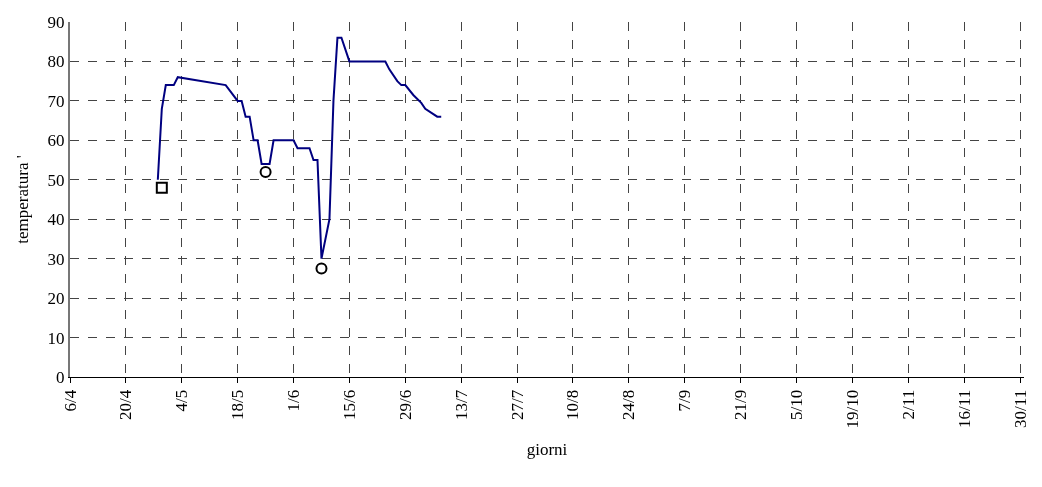 This screenshot has width=1042, height=487. What do you see at coordinates (629, 405) in the screenshot?
I see `x-tick-label: 24/8` at bounding box center [629, 405].